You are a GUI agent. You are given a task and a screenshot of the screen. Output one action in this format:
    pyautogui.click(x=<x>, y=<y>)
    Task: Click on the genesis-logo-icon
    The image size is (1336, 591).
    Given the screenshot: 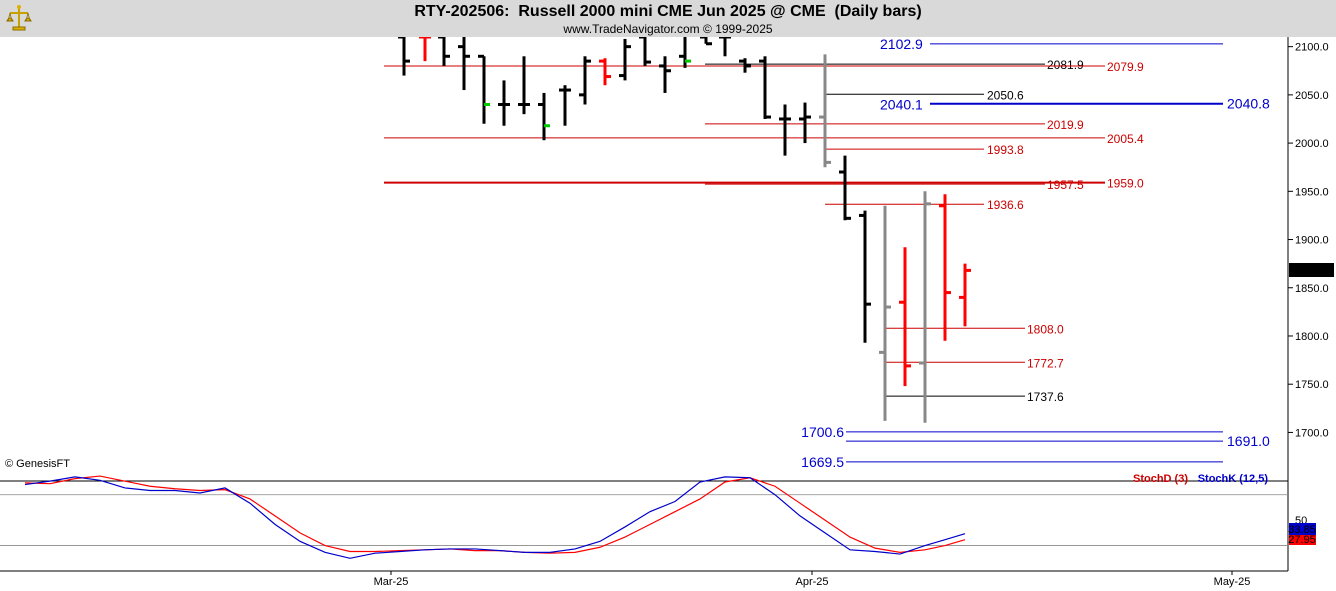 What is the action you would take?
    pyautogui.click(x=19, y=18)
    